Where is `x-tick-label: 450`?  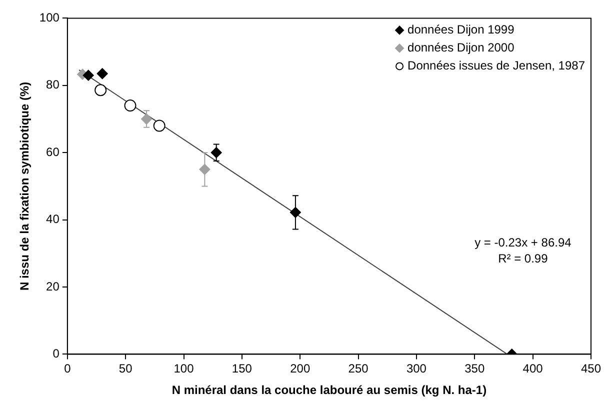 x-tick-label: 450 is located at coordinates (591, 369).